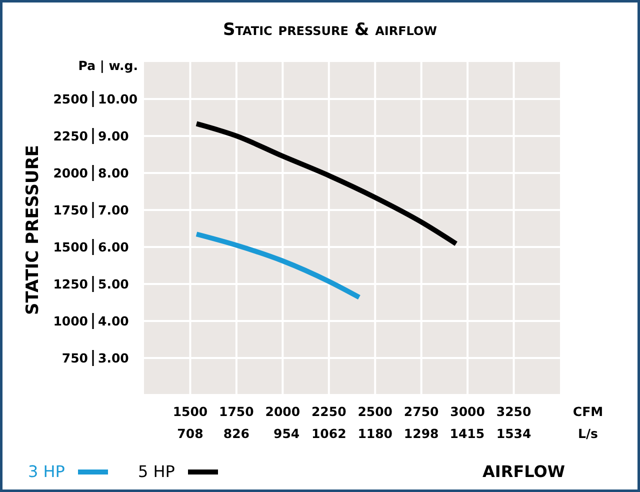  I want to click on legend-label: 5 HP, so click(157, 471).